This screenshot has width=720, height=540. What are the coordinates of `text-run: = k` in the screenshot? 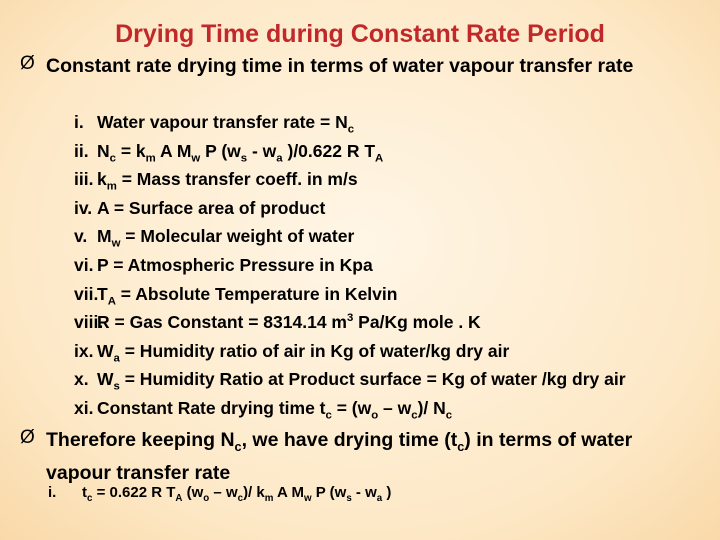 It's located at (130, 150).